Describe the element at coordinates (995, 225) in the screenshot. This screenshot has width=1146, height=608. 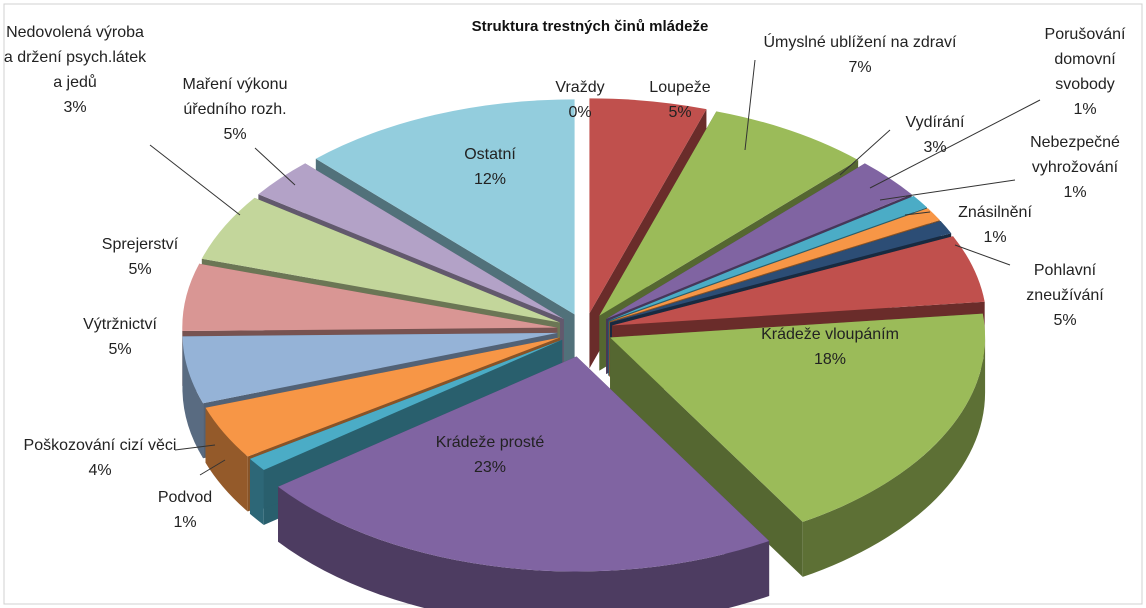
I see `data-label: Znásilnění 1%` at that location.